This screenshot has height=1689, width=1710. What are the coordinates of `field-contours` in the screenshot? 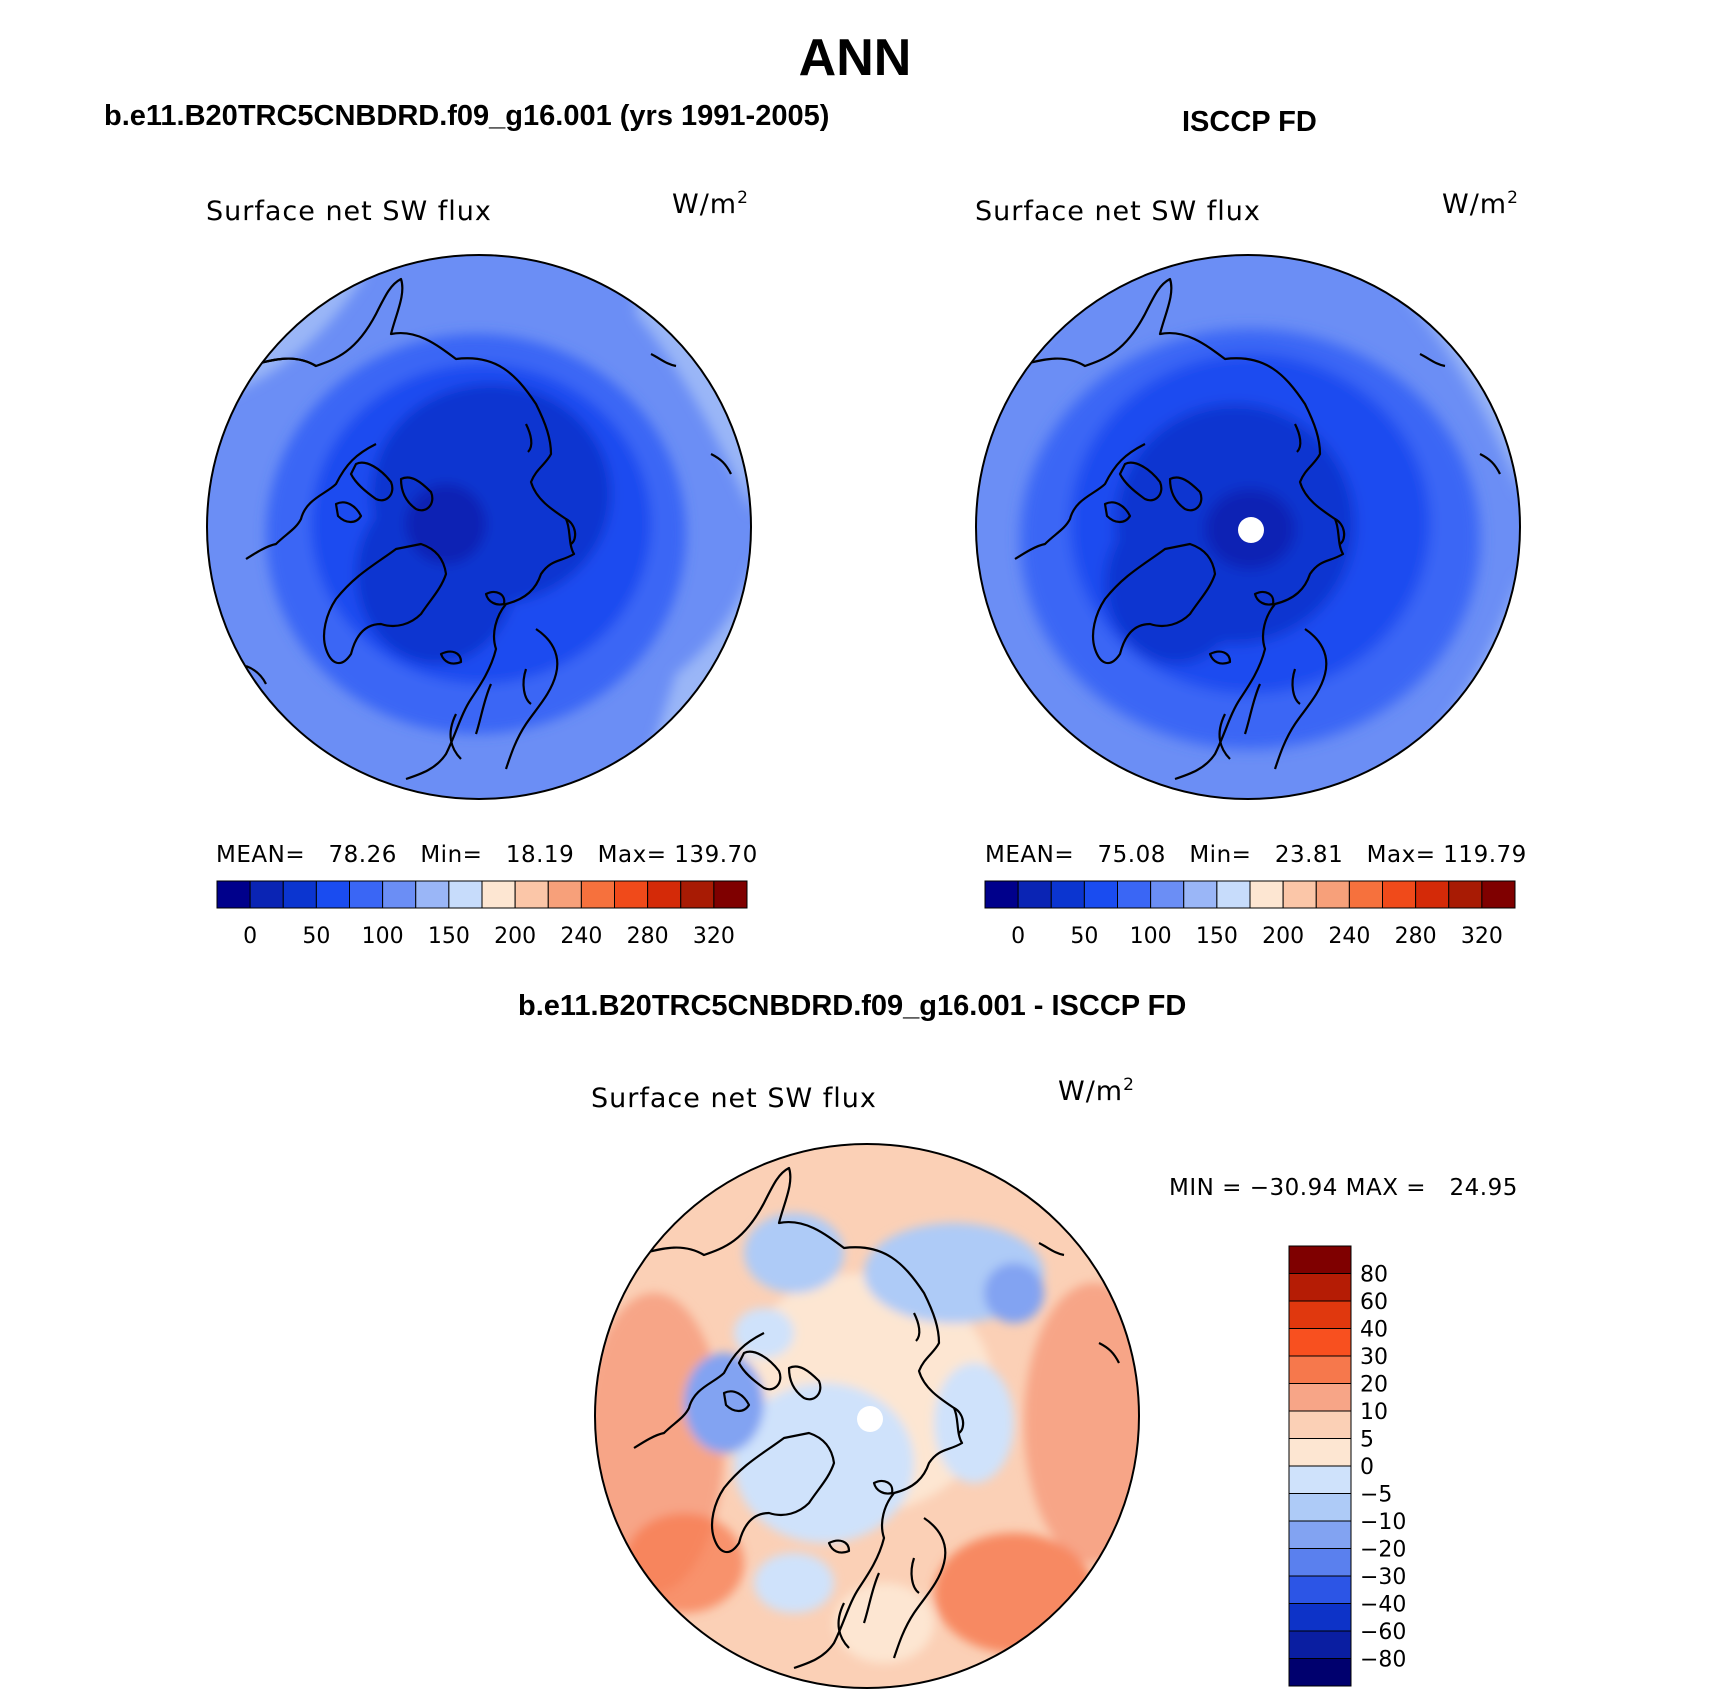 It's located at (479, 527).